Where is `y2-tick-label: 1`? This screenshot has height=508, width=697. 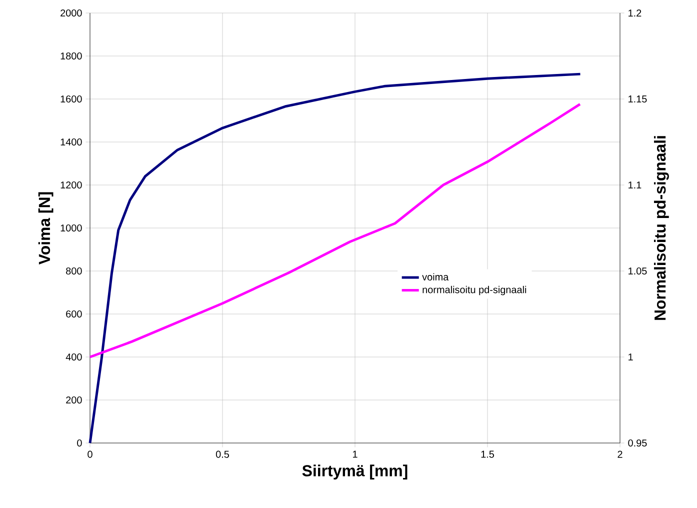
y2-tick-label: 1 is located at coordinates (630, 357).